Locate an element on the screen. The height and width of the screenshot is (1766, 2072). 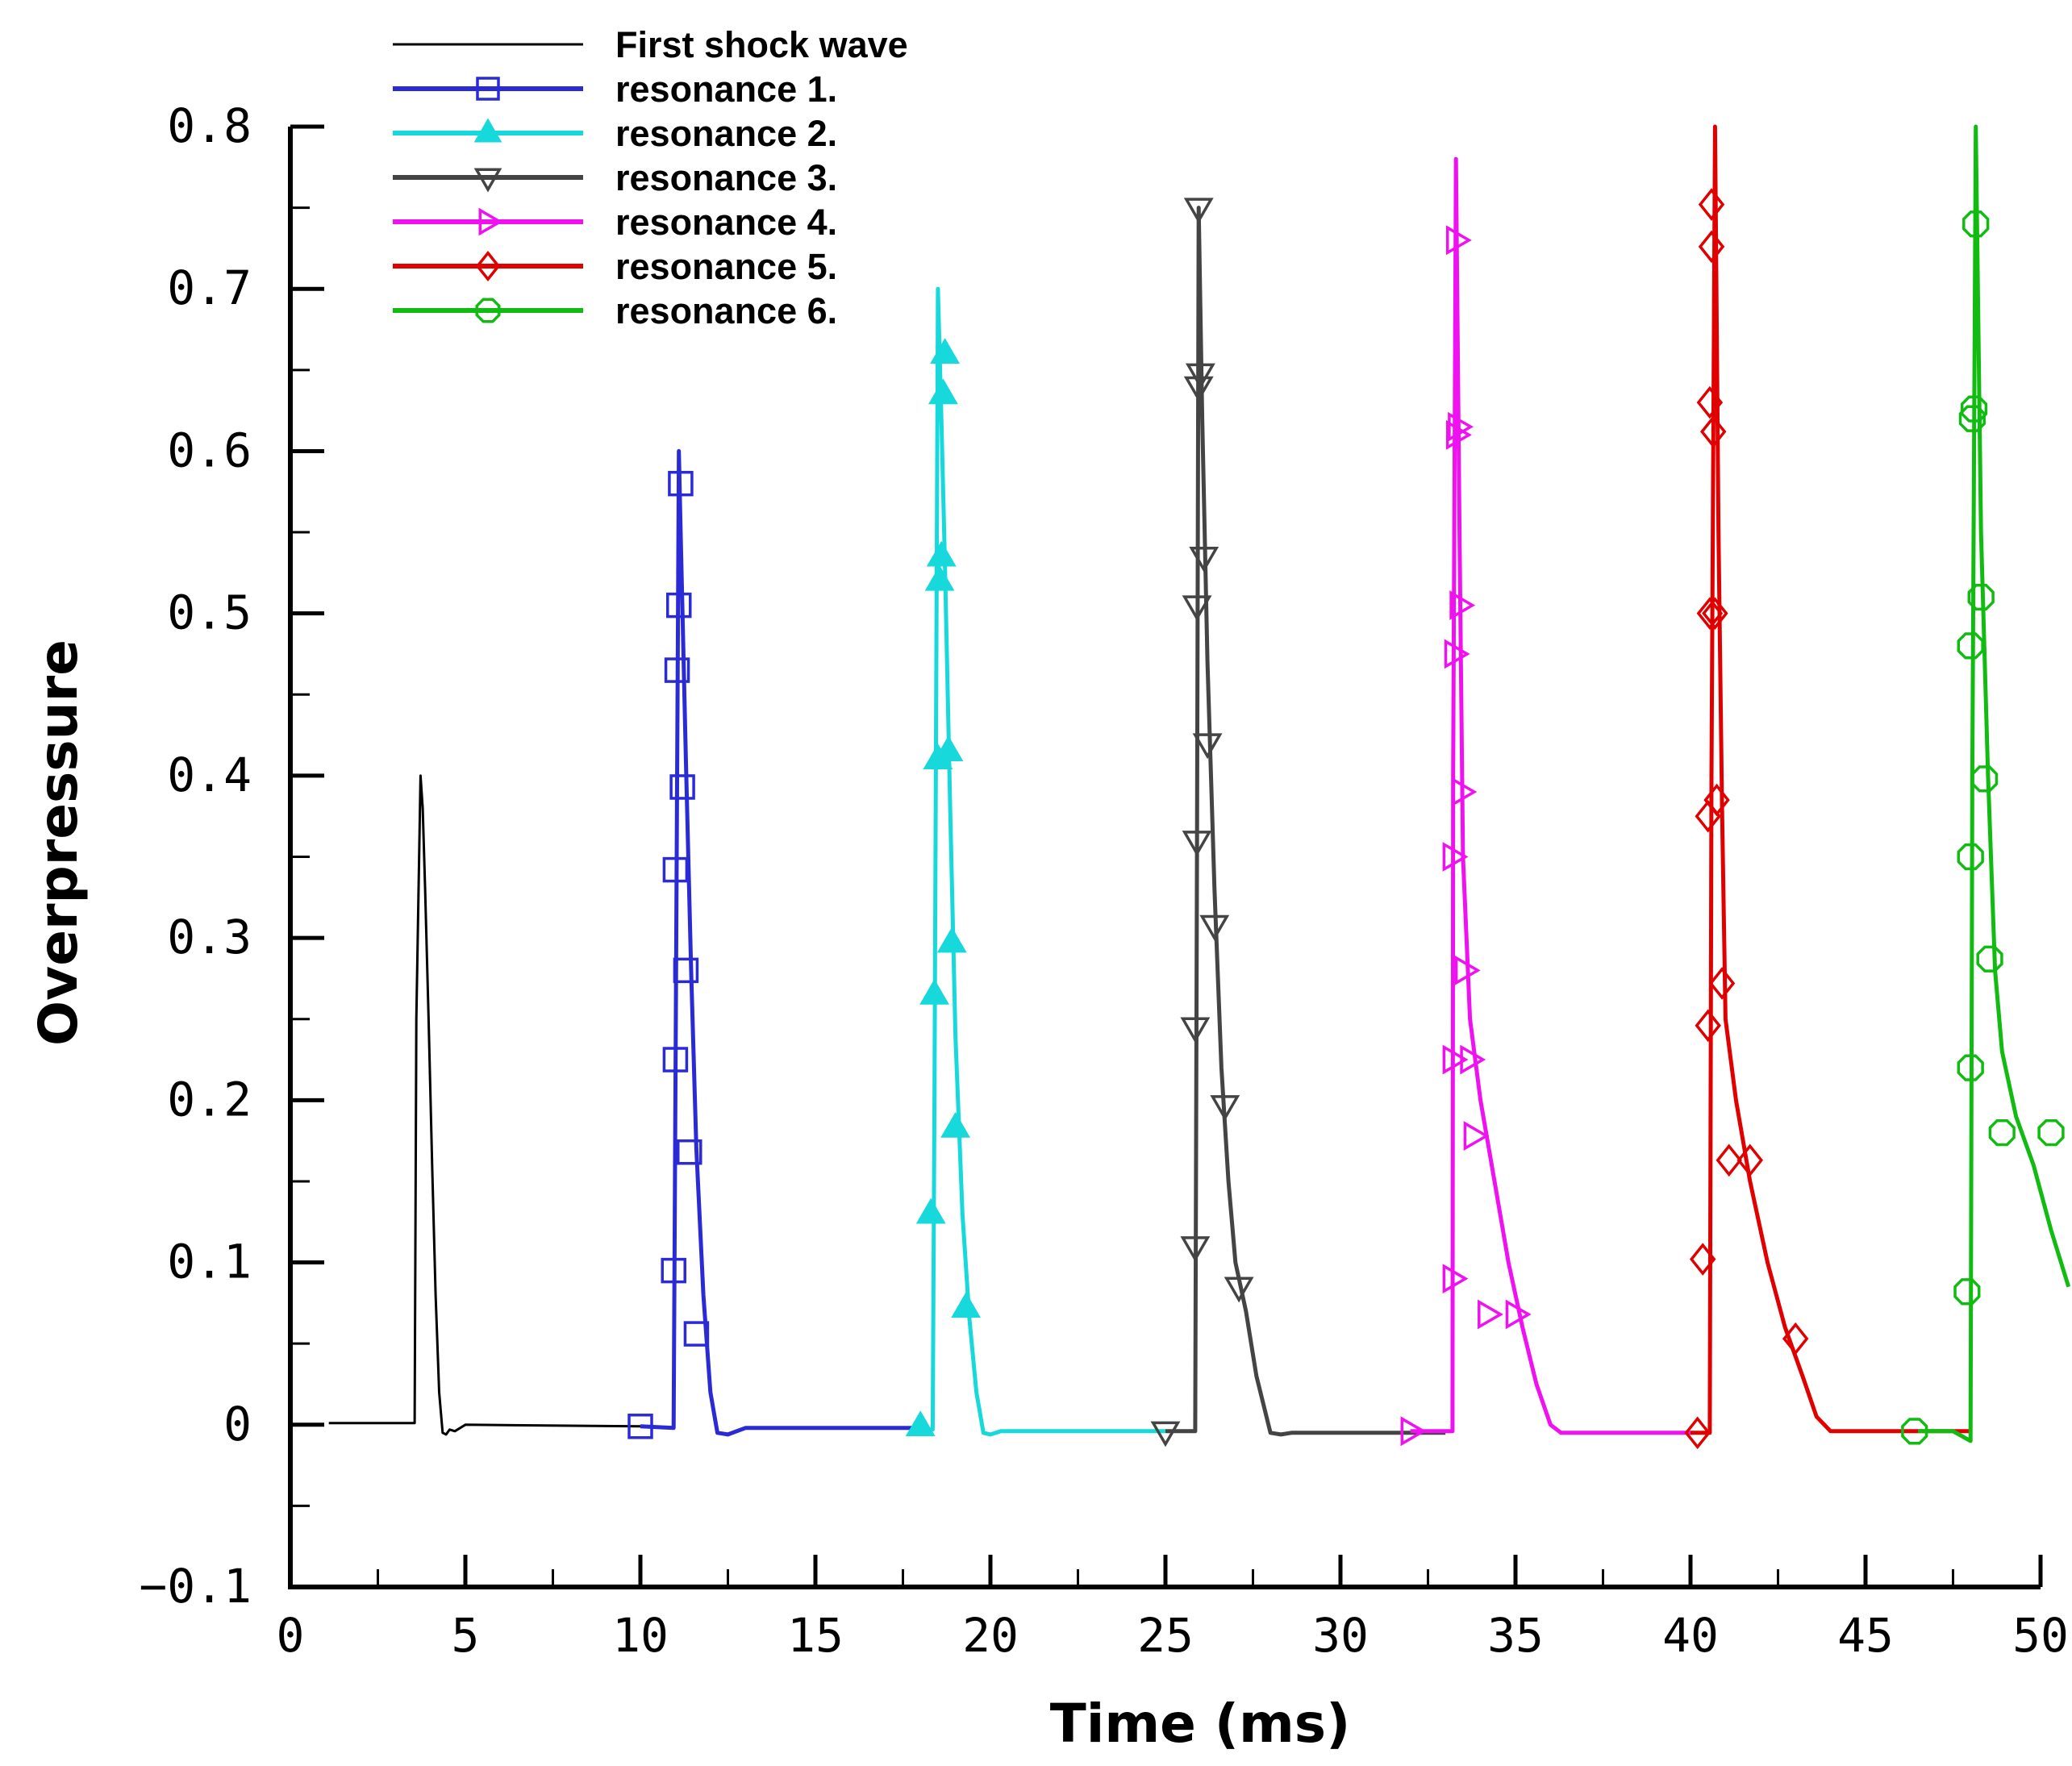
y-tick-label-3: 0.2 is located at coordinates (210, 1099).